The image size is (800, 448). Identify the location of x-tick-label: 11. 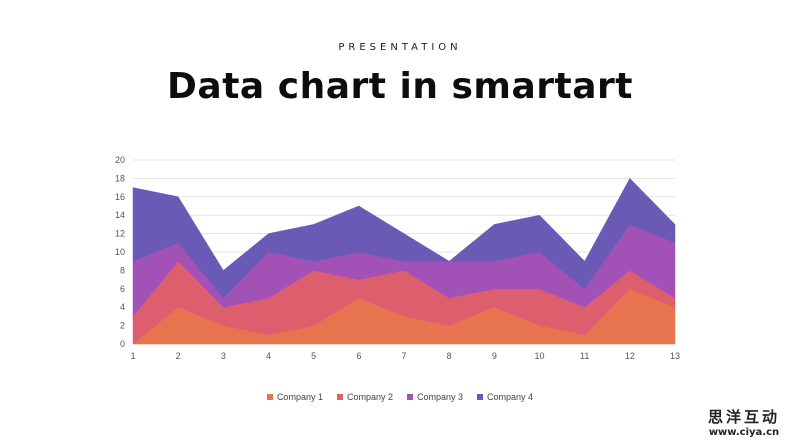
(584, 356).